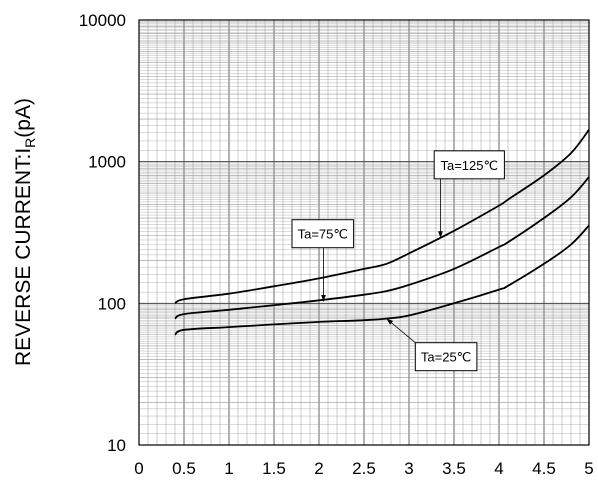 This screenshot has width=598, height=486. I want to click on y-tick-labels: 10 100 1000 10000, so click(102, 233).